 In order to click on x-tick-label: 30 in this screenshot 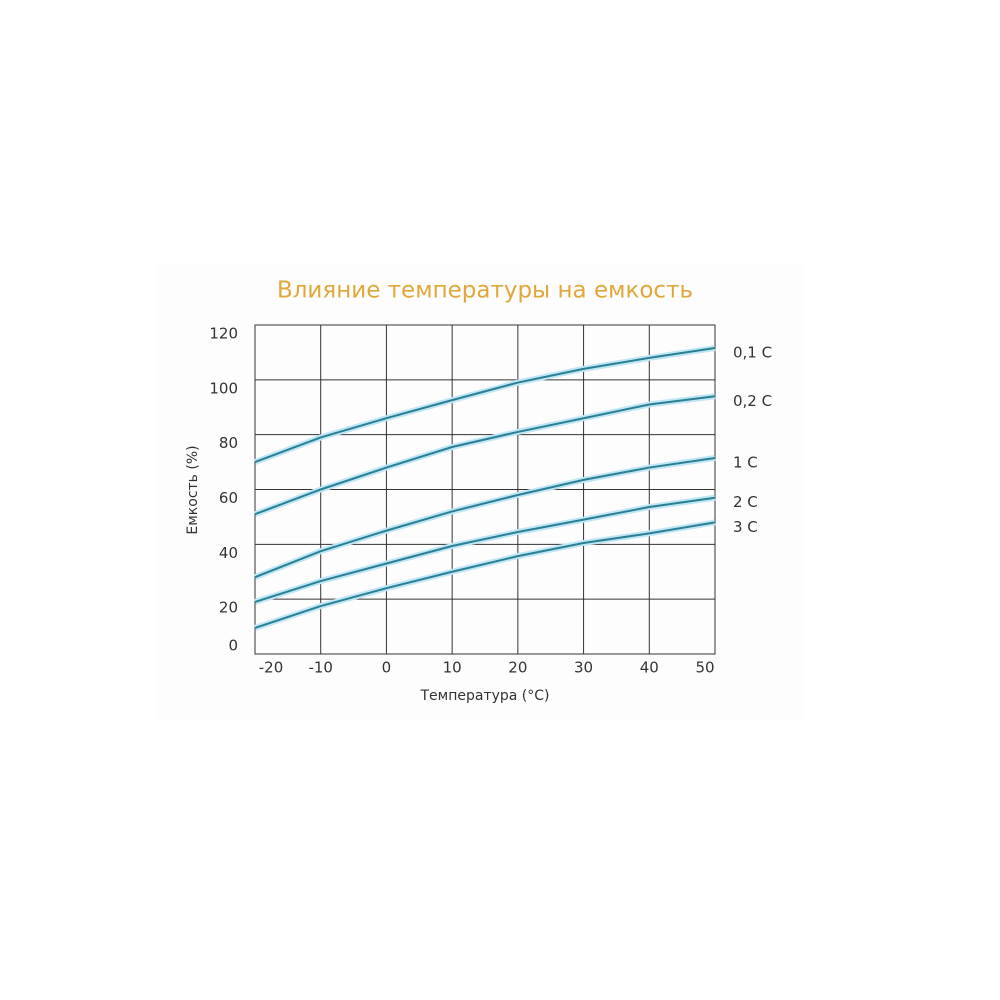, I will do `click(583, 668)`.